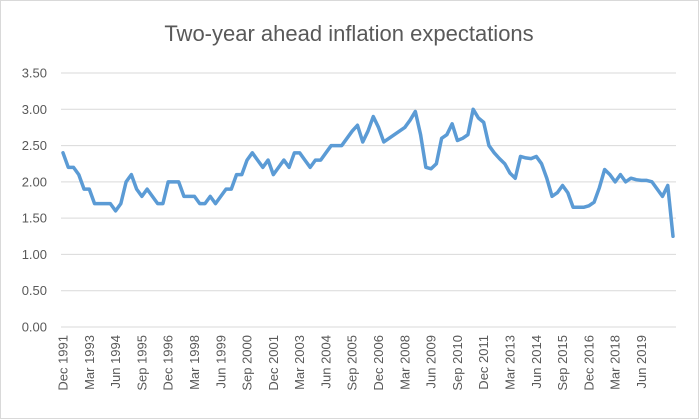  I want to click on x-tick-label: Dec 1996, so click(168, 363).